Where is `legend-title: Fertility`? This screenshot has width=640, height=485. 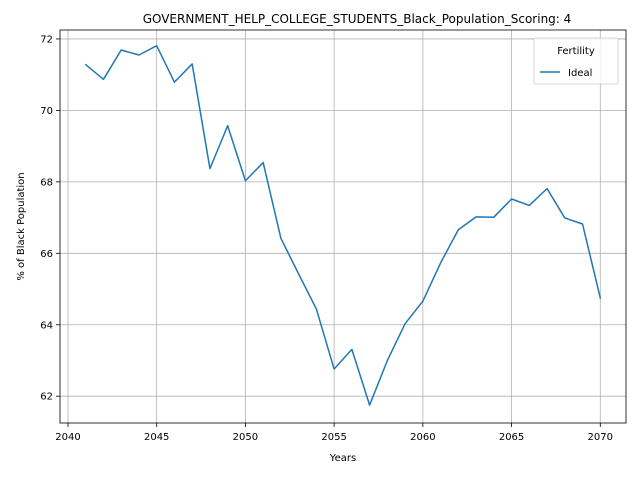
legend-title: Fertility is located at coordinates (576, 51).